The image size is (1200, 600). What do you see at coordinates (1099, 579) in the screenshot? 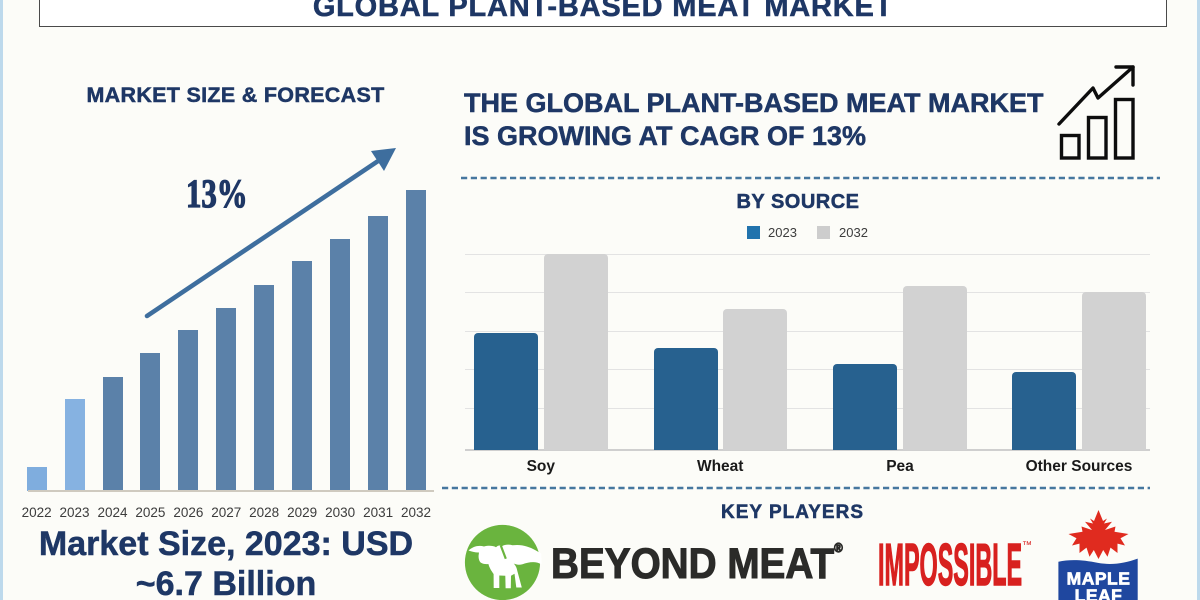
I see `svg-text: MAPLE` at bounding box center [1099, 579].